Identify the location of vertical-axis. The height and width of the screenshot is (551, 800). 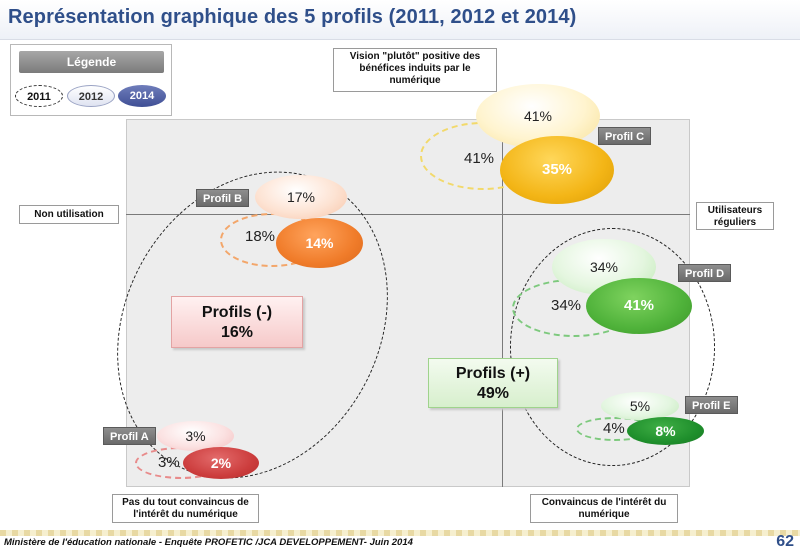
(502, 303).